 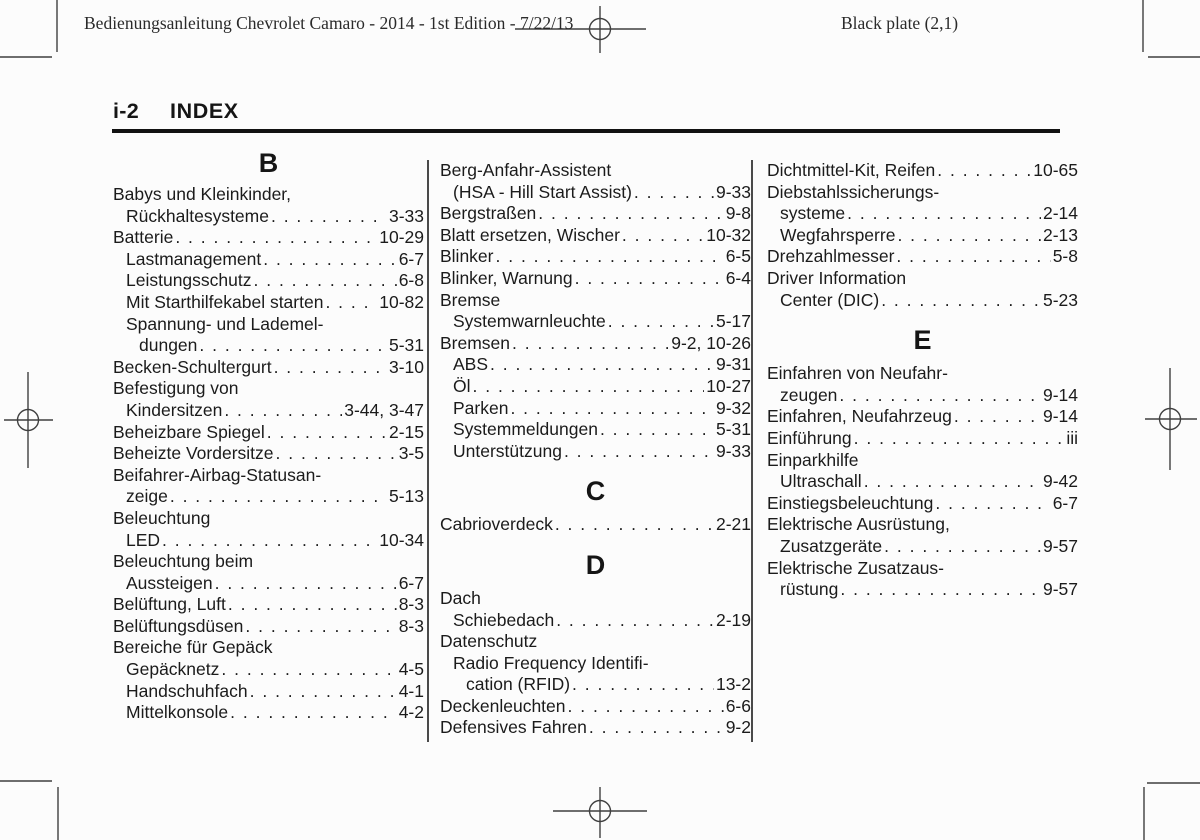 I want to click on index-entry: LED 10-34, so click(x=268, y=541).